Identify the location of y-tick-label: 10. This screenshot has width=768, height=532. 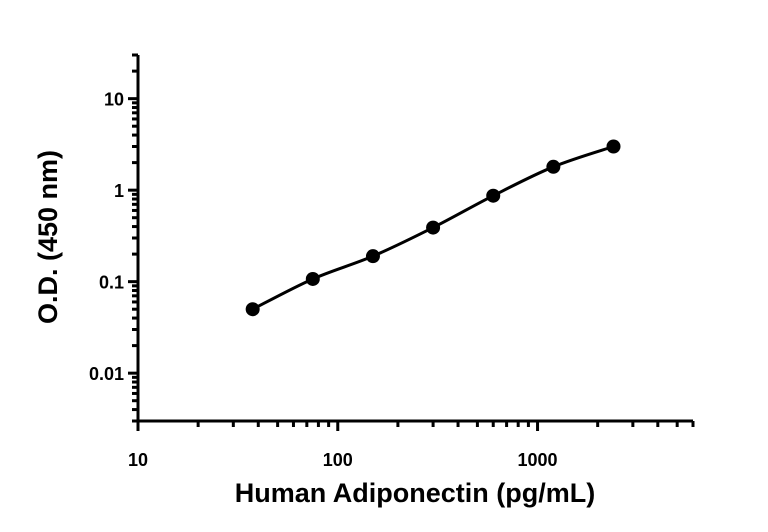
(114, 100).